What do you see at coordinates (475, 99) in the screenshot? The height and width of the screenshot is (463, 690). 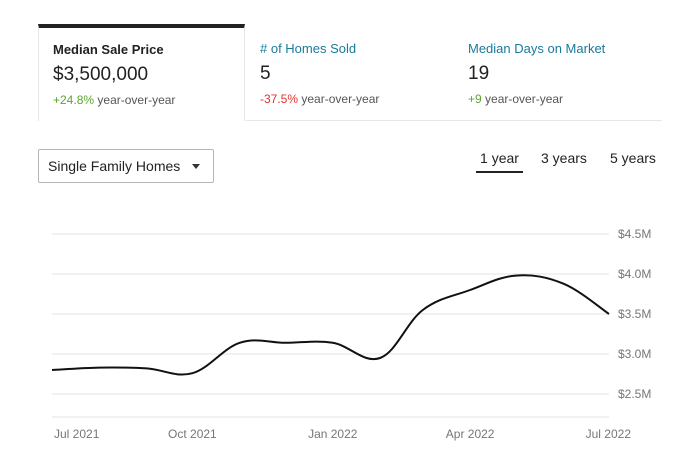 I see `change-value: +9` at bounding box center [475, 99].